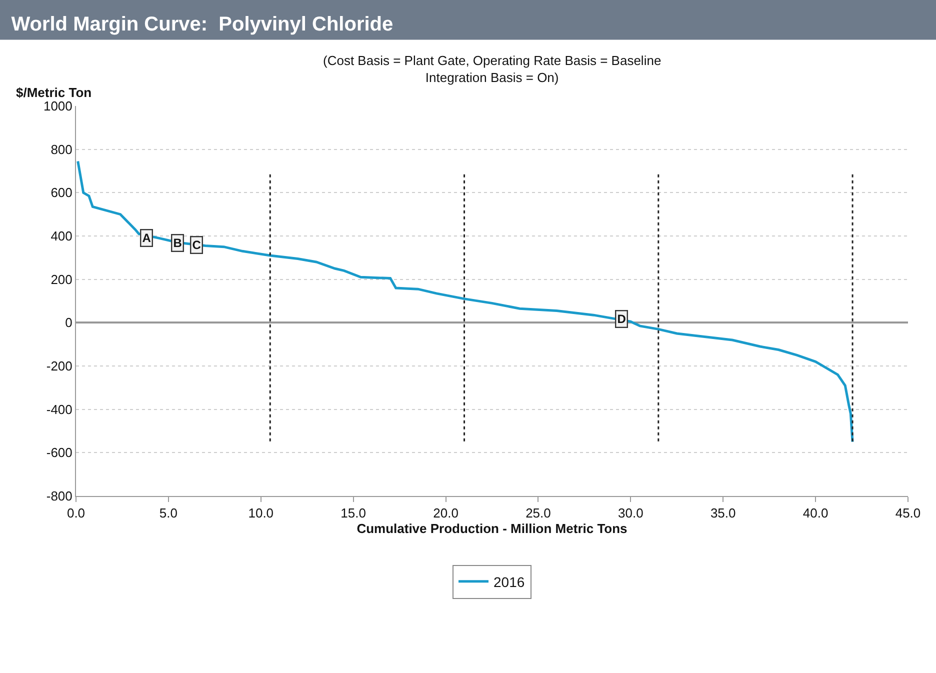 The width and height of the screenshot is (936, 673). I want to click on y-tick-label: 200, so click(61, 279).